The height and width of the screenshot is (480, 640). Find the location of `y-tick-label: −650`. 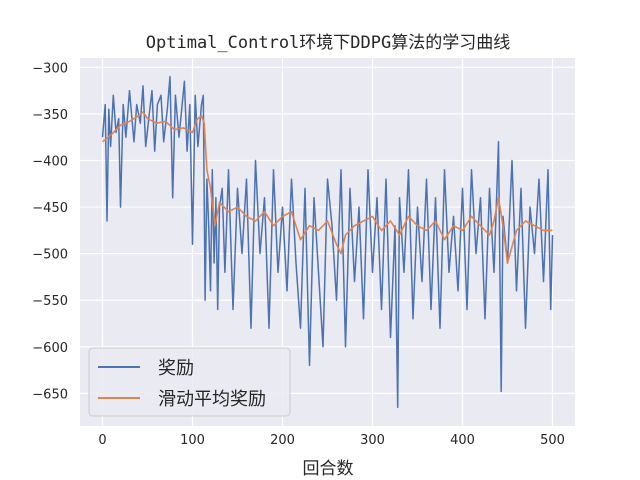

y-tick-label: −650 is located at coordinates (50, 394).